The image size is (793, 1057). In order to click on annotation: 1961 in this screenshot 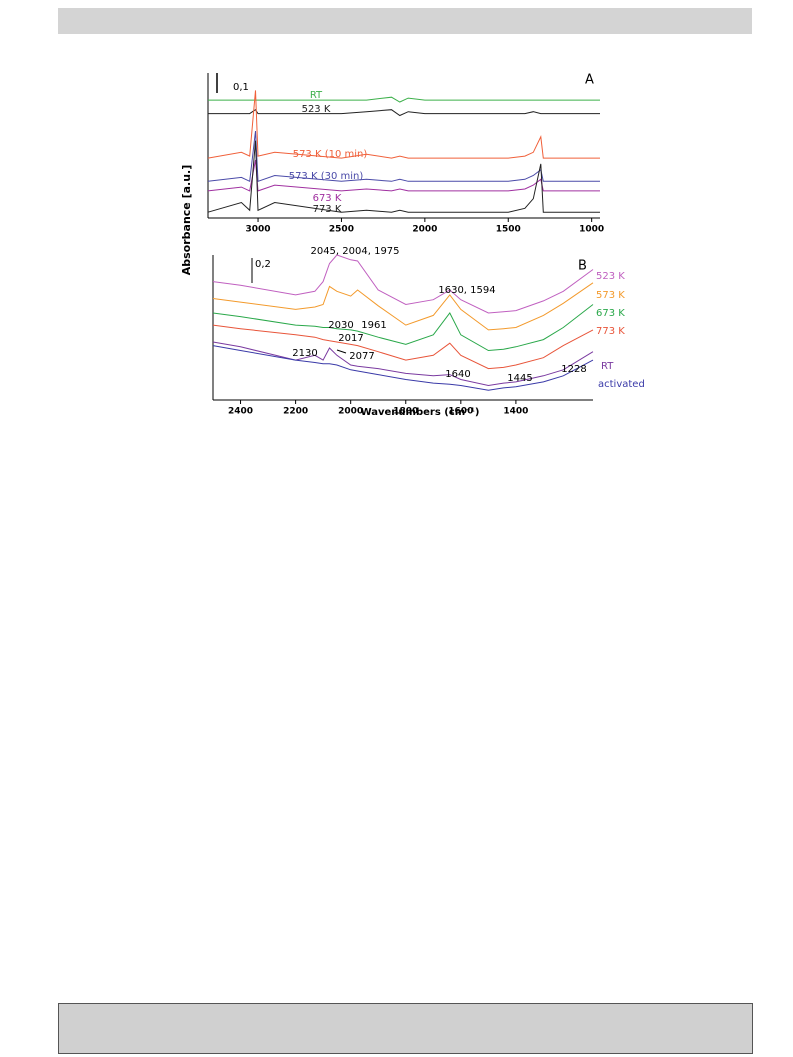, I will do `click(373, 325)`.